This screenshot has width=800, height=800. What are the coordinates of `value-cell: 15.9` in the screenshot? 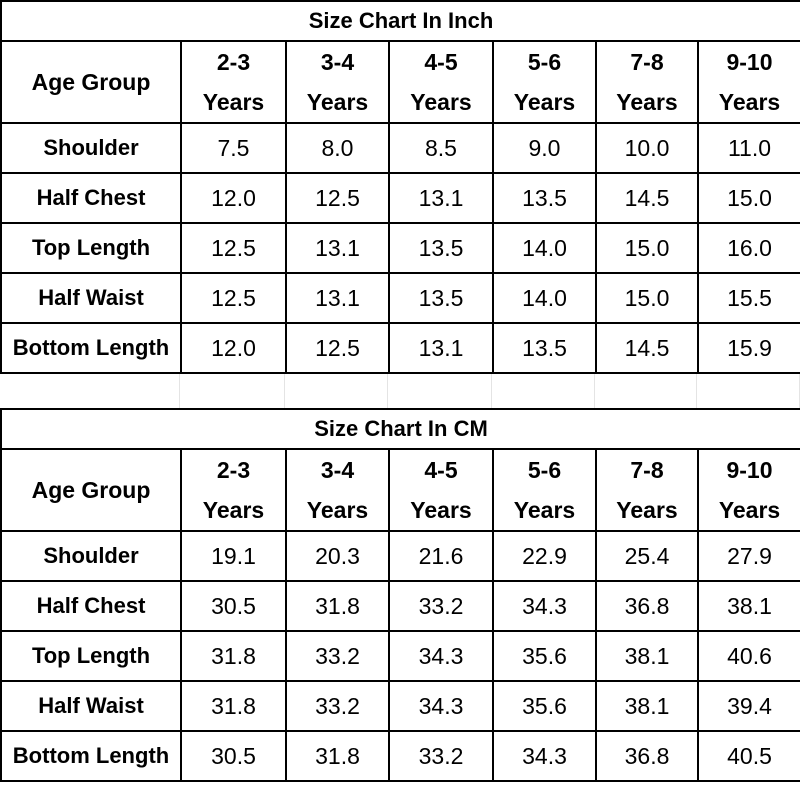 It's located at (748, 348).